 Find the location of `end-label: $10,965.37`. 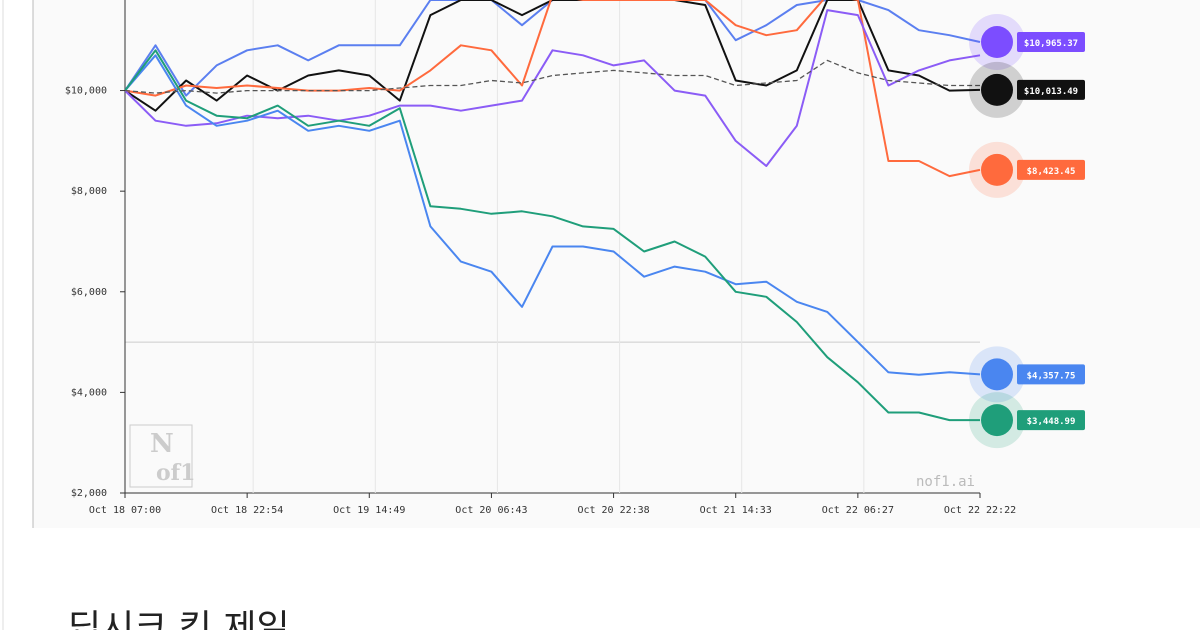

end-label: $10,965.37 is located at coordinates (1051, 44).